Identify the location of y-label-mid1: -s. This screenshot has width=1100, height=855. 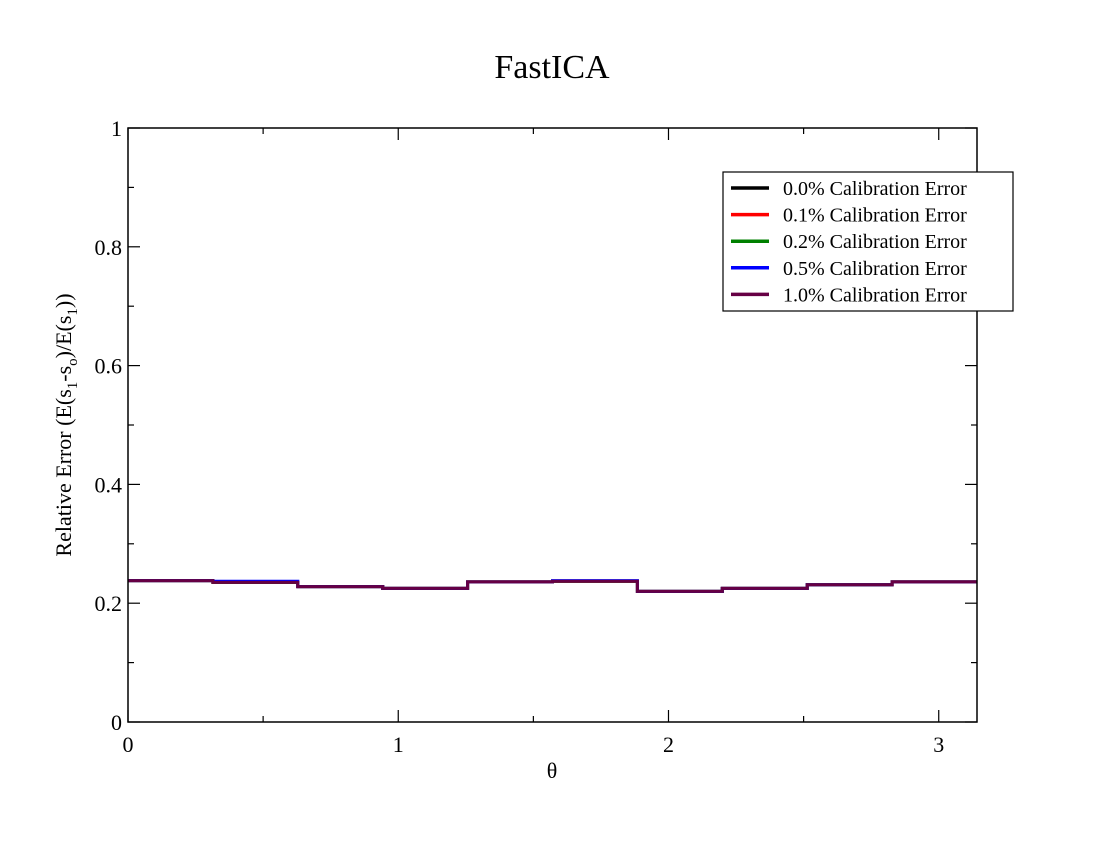
(63, 374).